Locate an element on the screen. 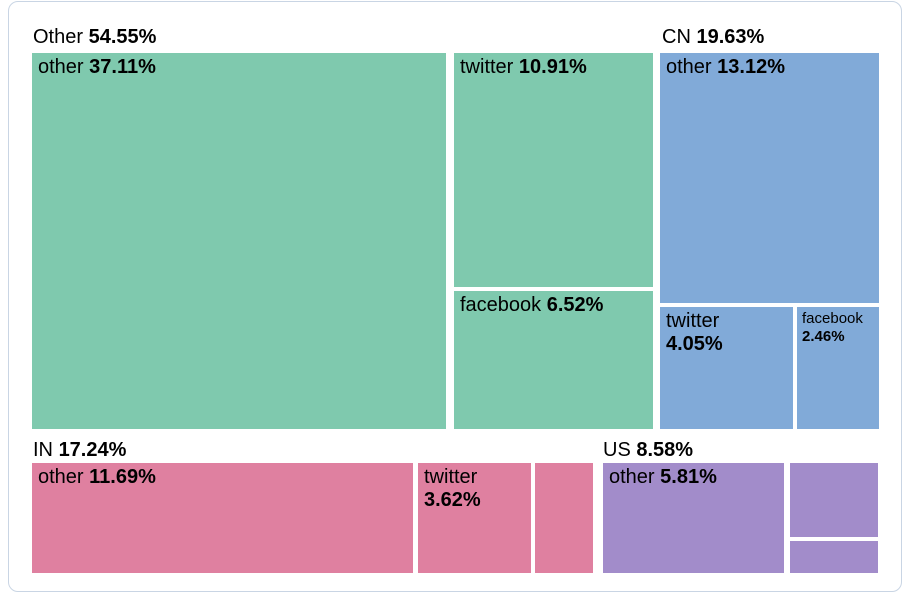 This screenshot has width=908, height=600. group-name: CN is located at coordinates (679, 37).